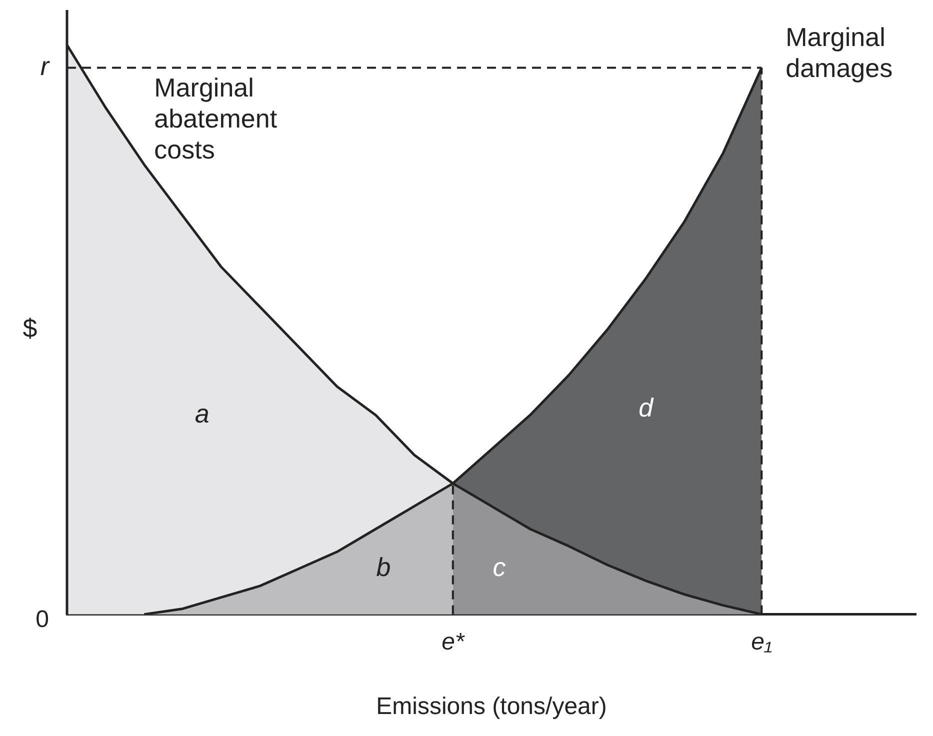 This screenshot has width=933, height=736. I want to click on series-label: Marginal damages, so click(839, 52).